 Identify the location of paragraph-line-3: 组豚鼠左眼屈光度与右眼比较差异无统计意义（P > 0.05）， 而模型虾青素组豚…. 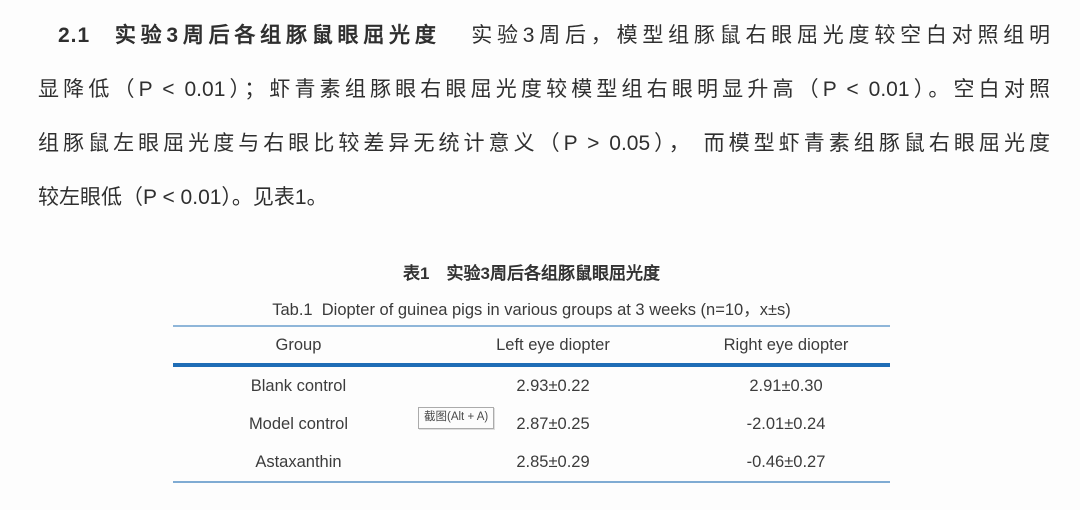
(544, 143).